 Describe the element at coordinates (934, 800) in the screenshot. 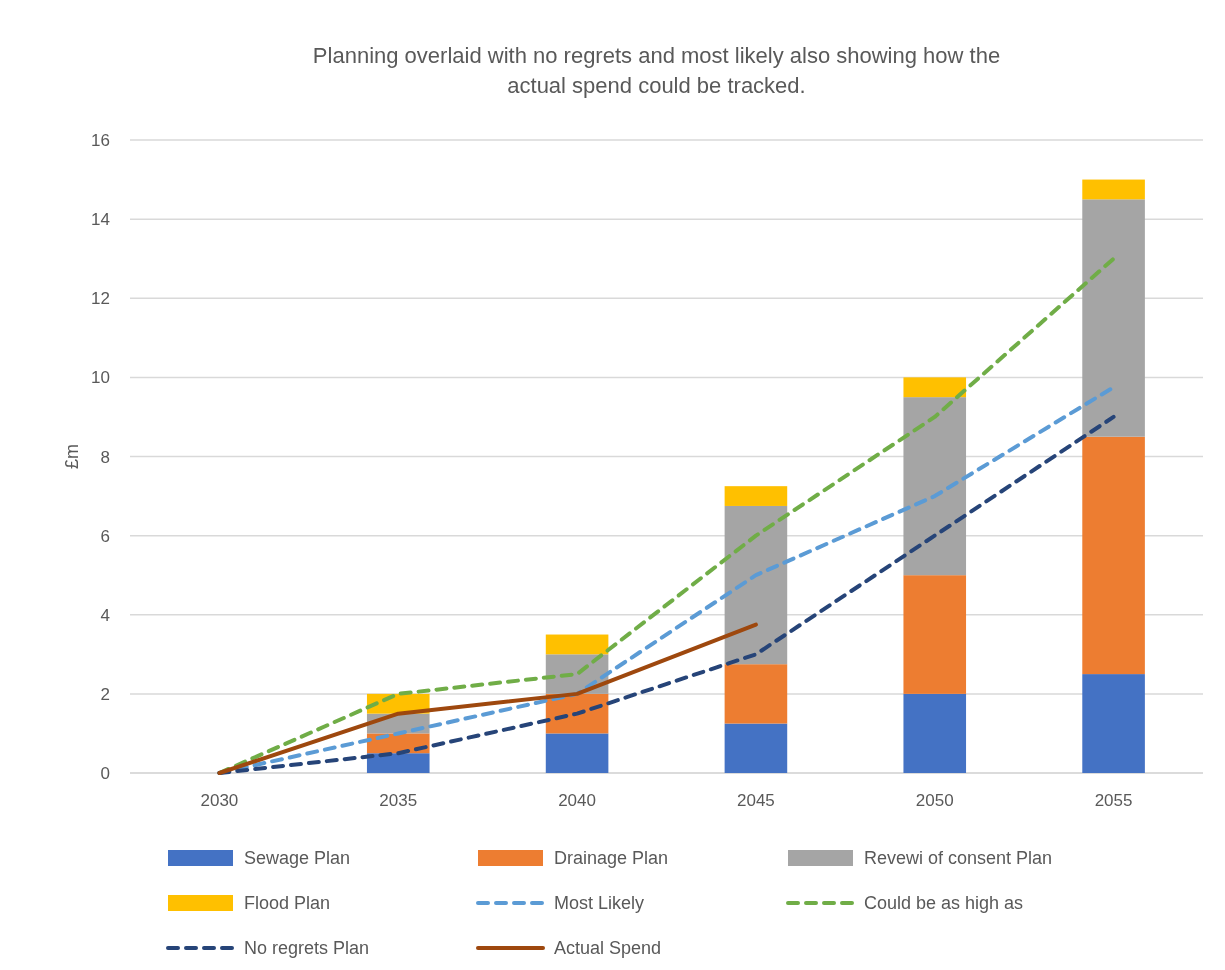

I see `x-tick-label: 2050` at that location.